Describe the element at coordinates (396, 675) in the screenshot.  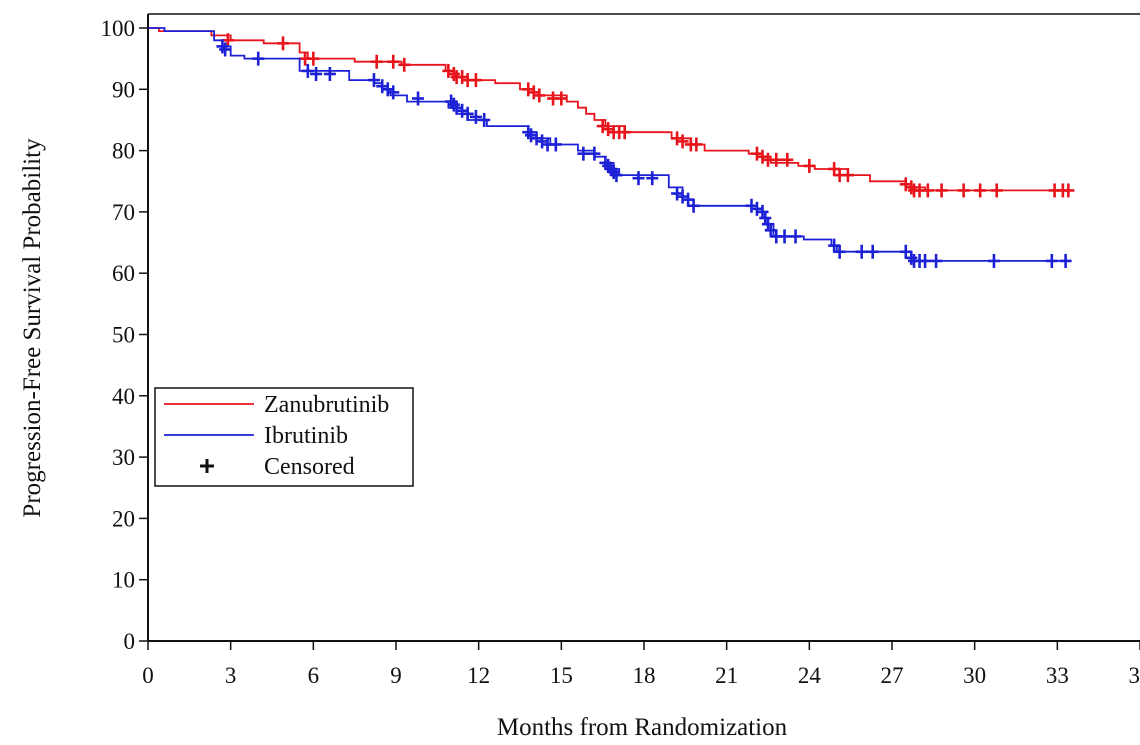
I see `x-tick-label: 9` at that location.